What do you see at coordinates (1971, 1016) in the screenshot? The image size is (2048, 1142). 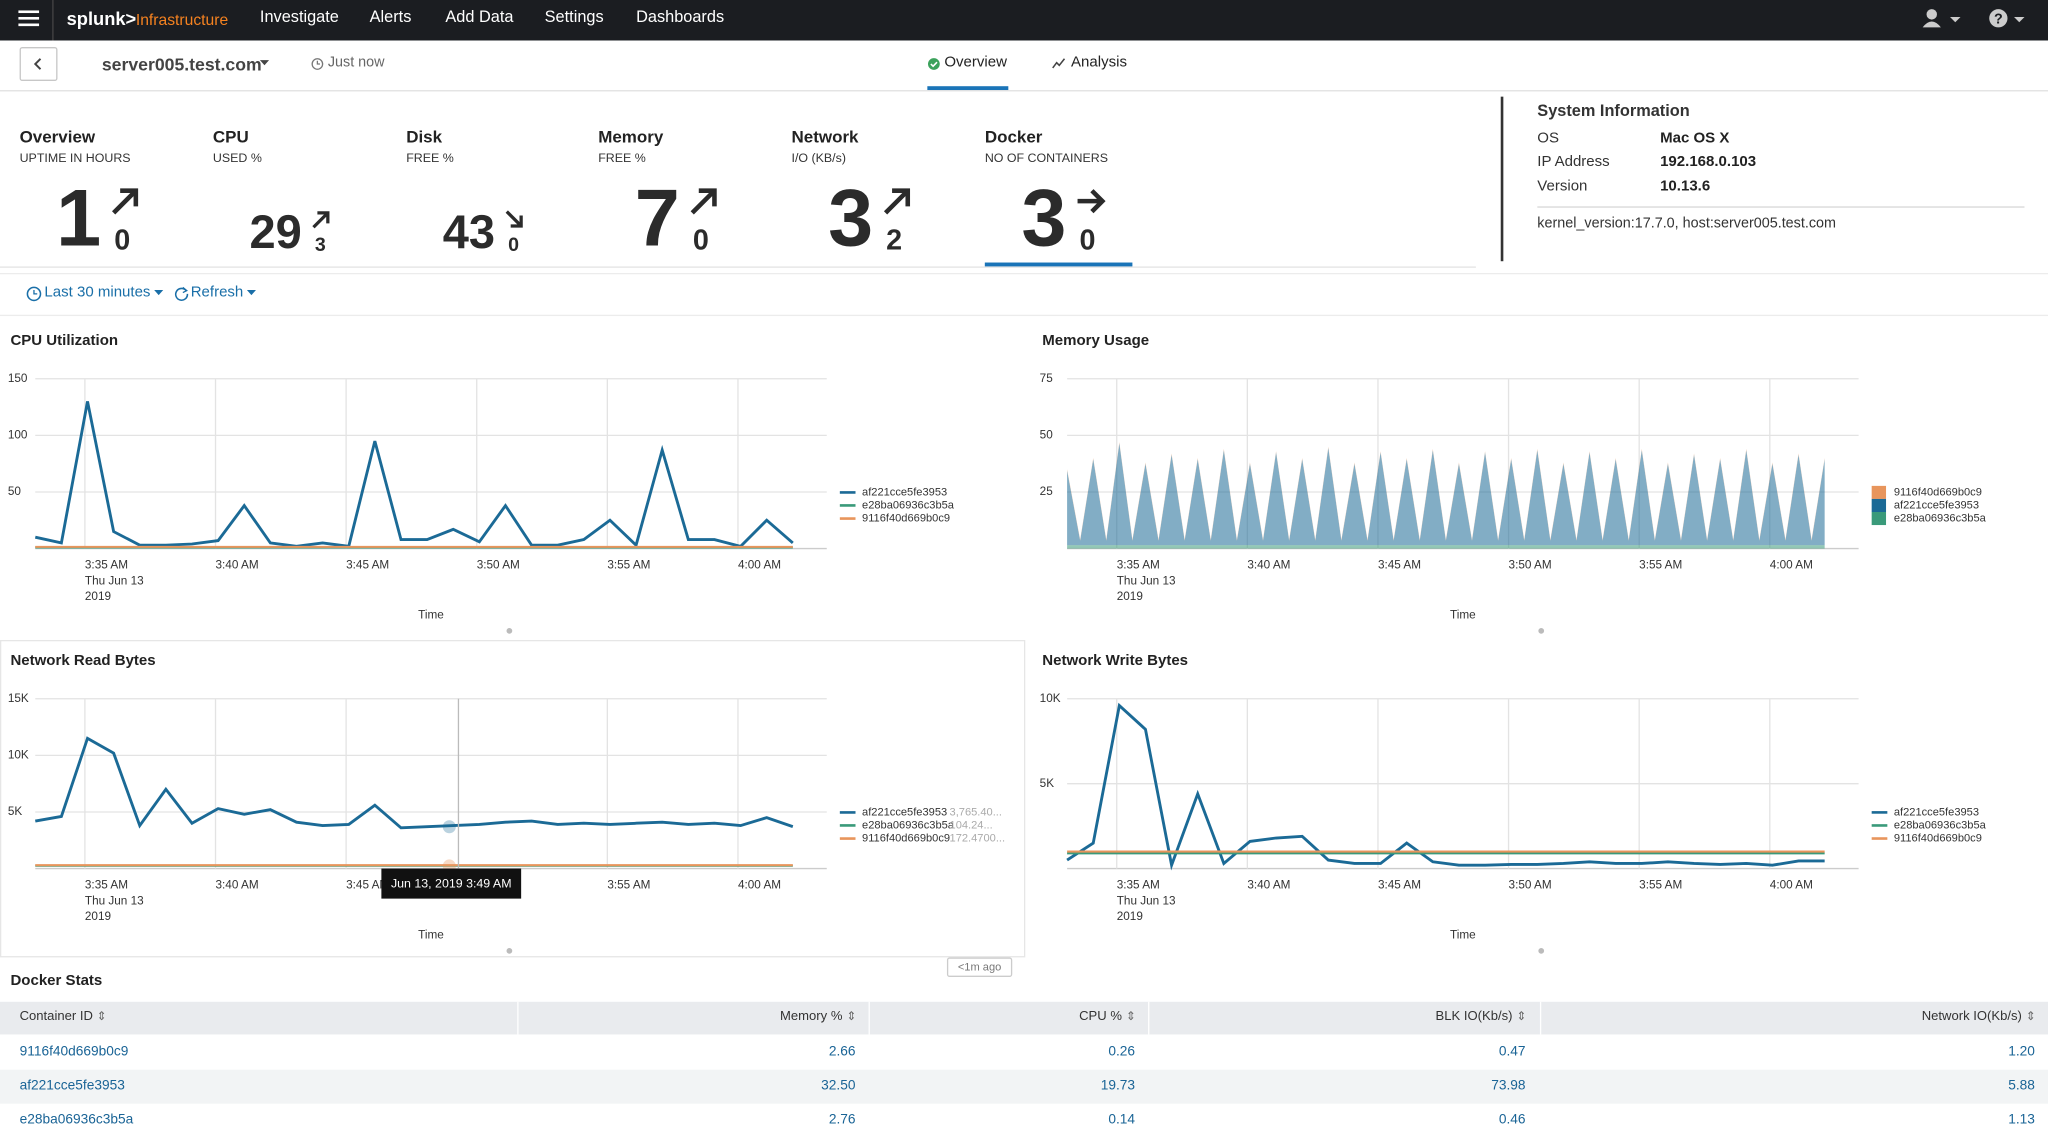 I see `column-header: Network IO(Kb/s)` at bounding box center [1971, 1016].